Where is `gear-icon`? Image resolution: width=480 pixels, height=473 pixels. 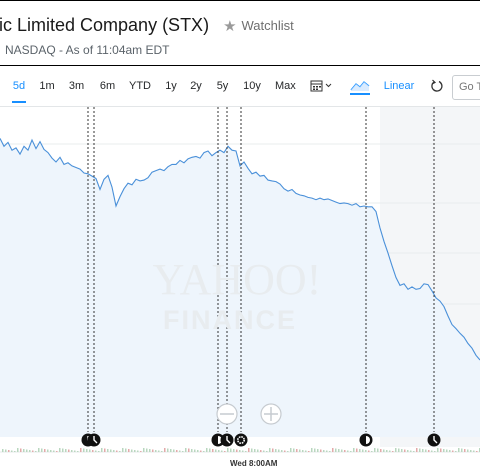 gear-icon is located at coordinates (241, 440).